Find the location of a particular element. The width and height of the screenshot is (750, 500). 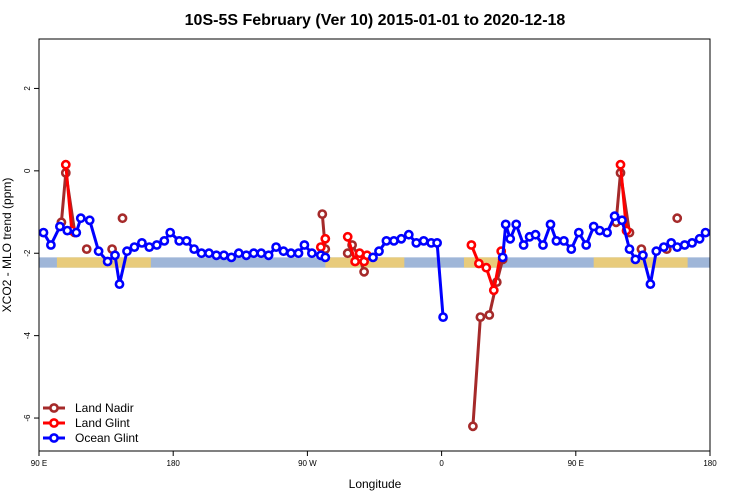

y-tick-label: -2 is located at coordinates (27, 253).